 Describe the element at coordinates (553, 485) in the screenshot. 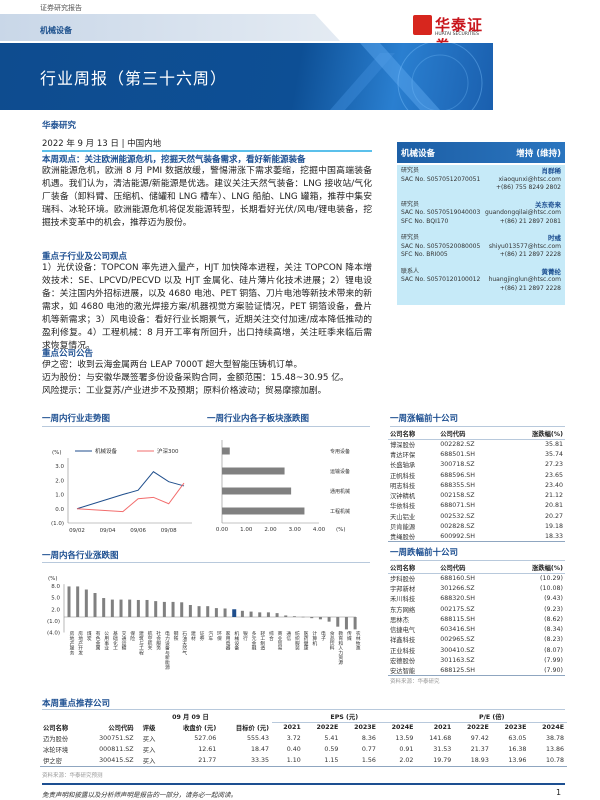

I see `change-pct: 23.40` at that location.